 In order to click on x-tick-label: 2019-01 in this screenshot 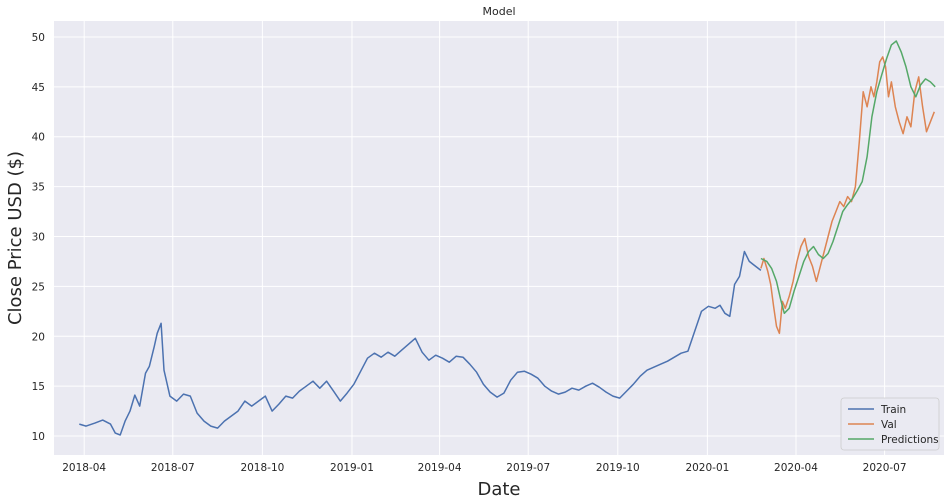, I will do `click(352, 468)`.